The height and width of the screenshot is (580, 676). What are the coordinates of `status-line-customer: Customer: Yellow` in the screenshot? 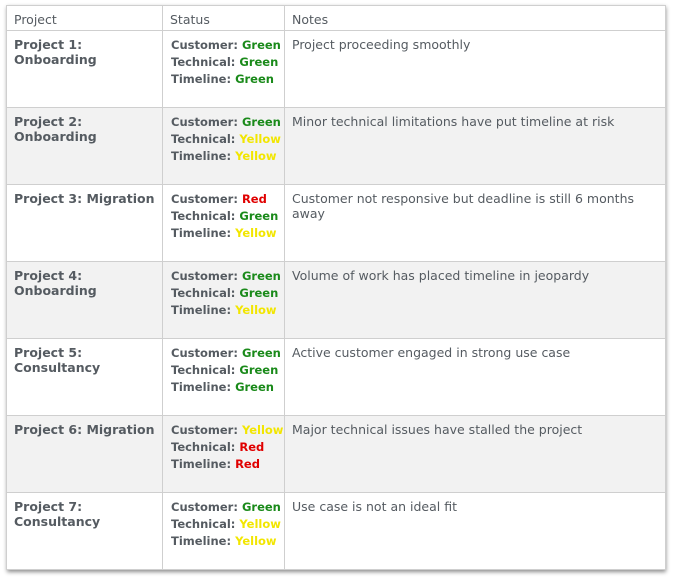 It's located at (227, 430).